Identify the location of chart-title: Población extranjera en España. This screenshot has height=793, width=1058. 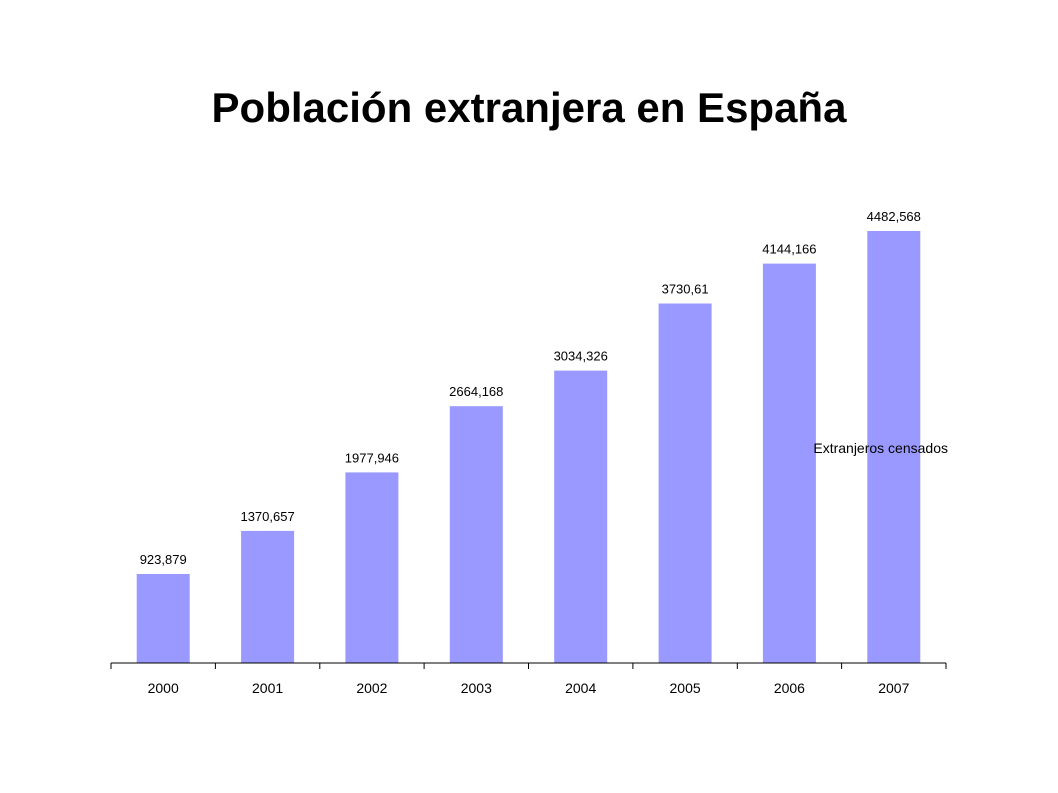
(529, 107).